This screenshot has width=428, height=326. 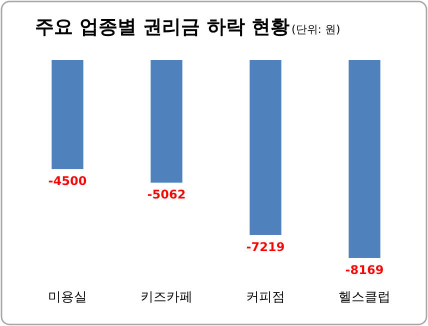 What do you see at coordinates (265, 297) in the screenshot?
I see `x-tick-label: 커피점` at bounding box center [265, 297].